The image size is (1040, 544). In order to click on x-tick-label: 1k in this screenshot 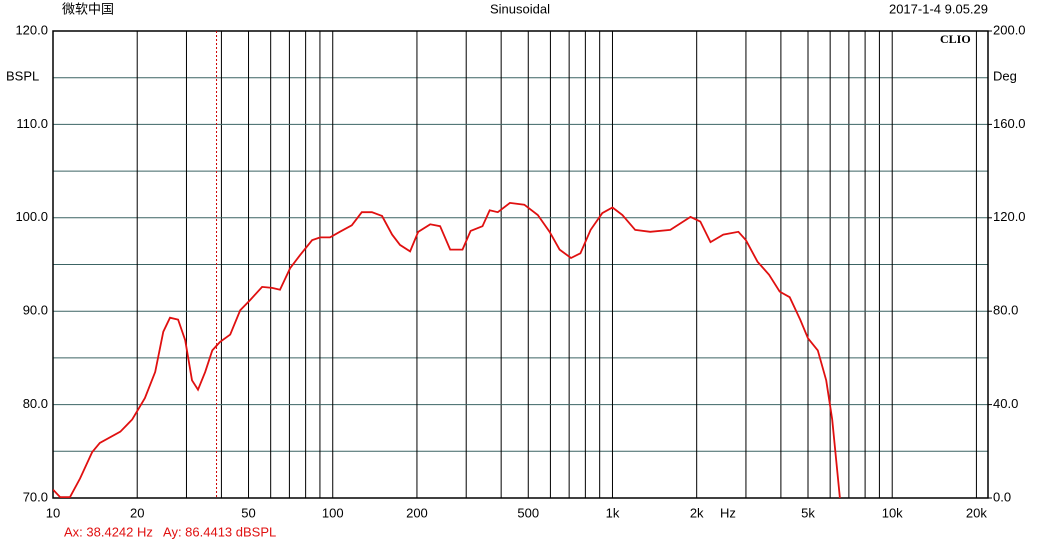, I will do `click(613, 512)`.